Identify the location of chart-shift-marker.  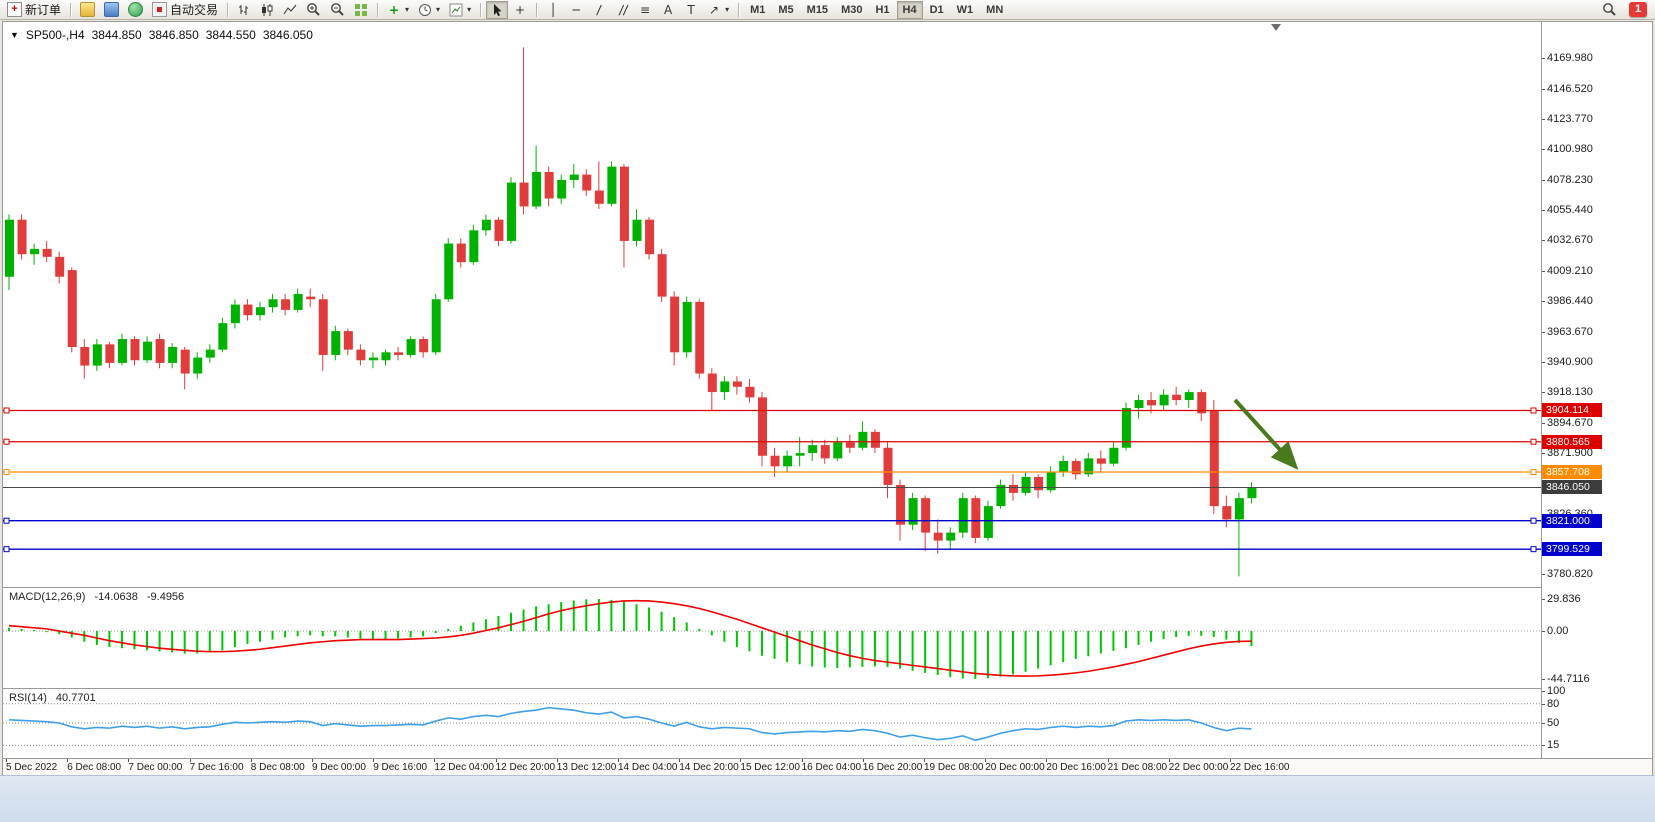
(1276, 27).